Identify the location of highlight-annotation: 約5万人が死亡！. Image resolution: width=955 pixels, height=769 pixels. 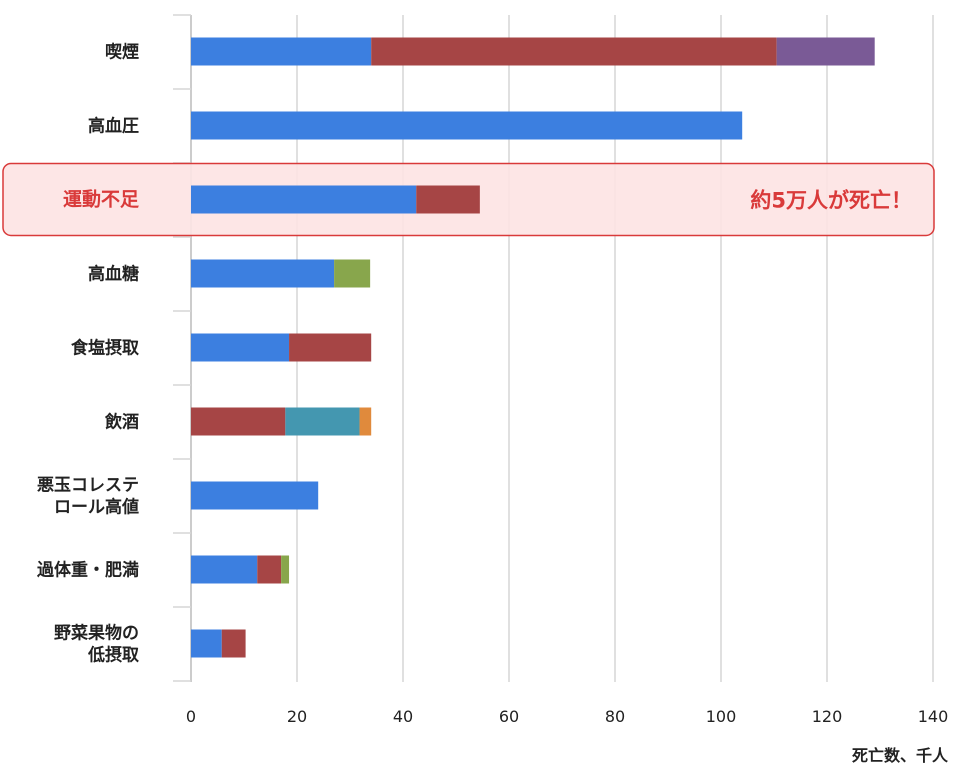
(831, 201).